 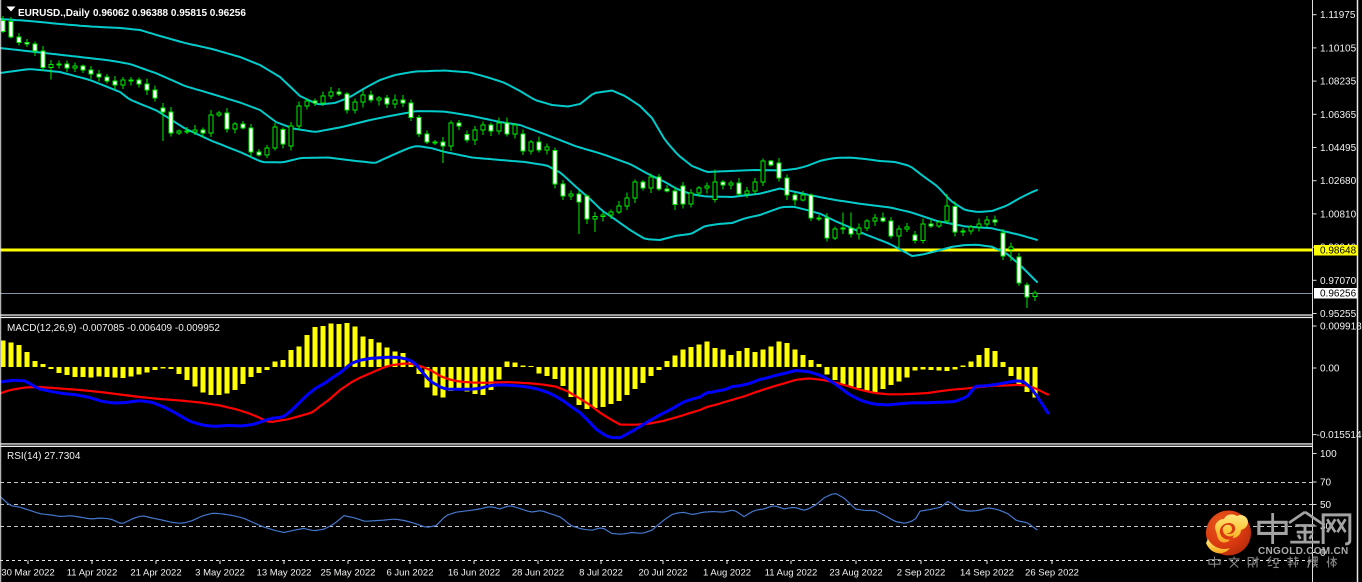 What do you see at coordinates (1328, 454) in the screenshot?
I see `svg-text: 100` at bounding box center [1328, 454].